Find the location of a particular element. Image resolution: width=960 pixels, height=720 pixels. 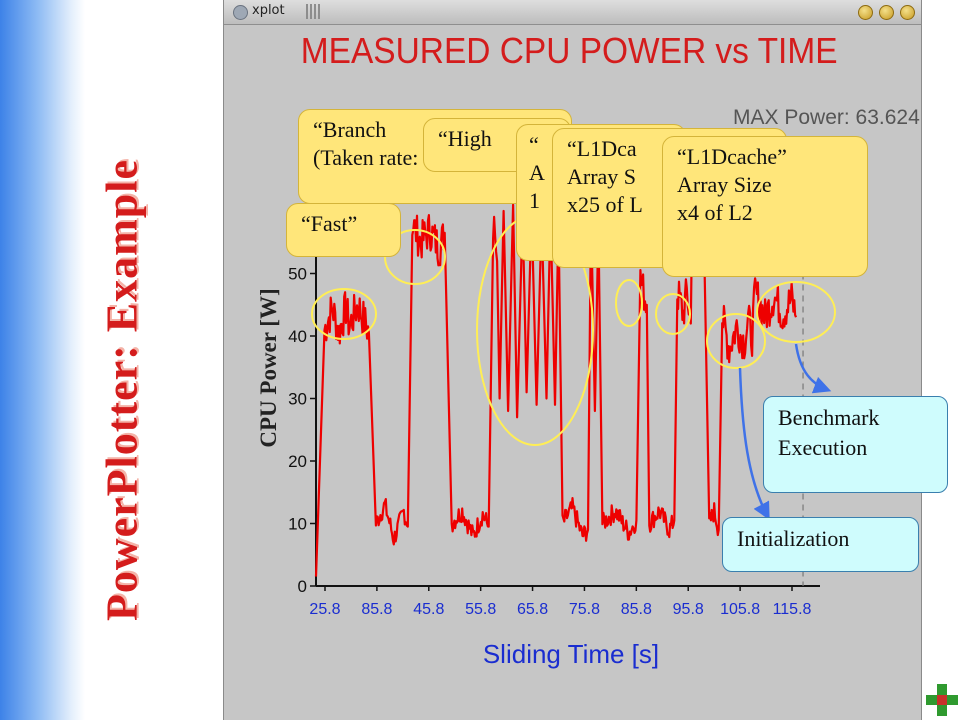

callout-hidden-line1: “ is located at coordinates (534, 144).